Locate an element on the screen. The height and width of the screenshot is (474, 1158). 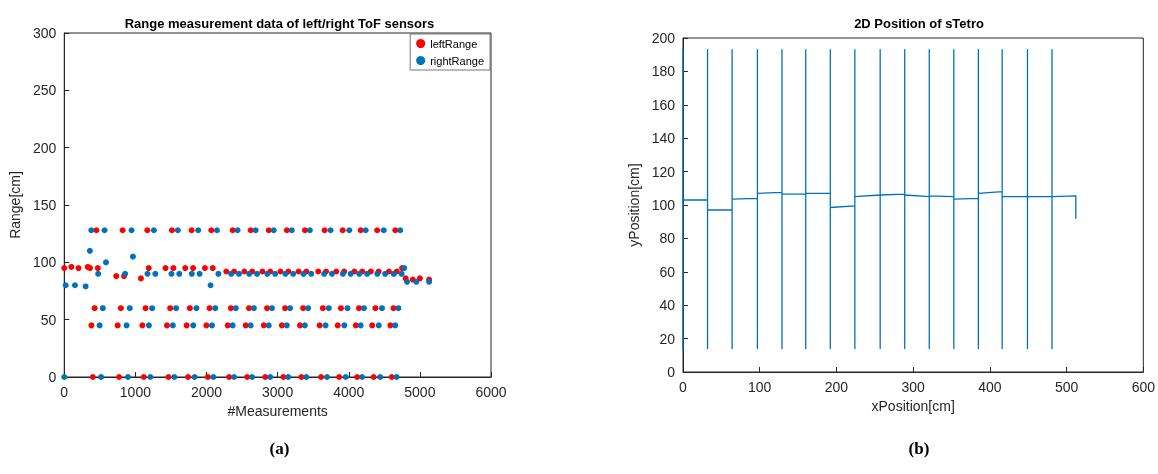
y-tick-label: 80 is located at coordinates (667, 238).